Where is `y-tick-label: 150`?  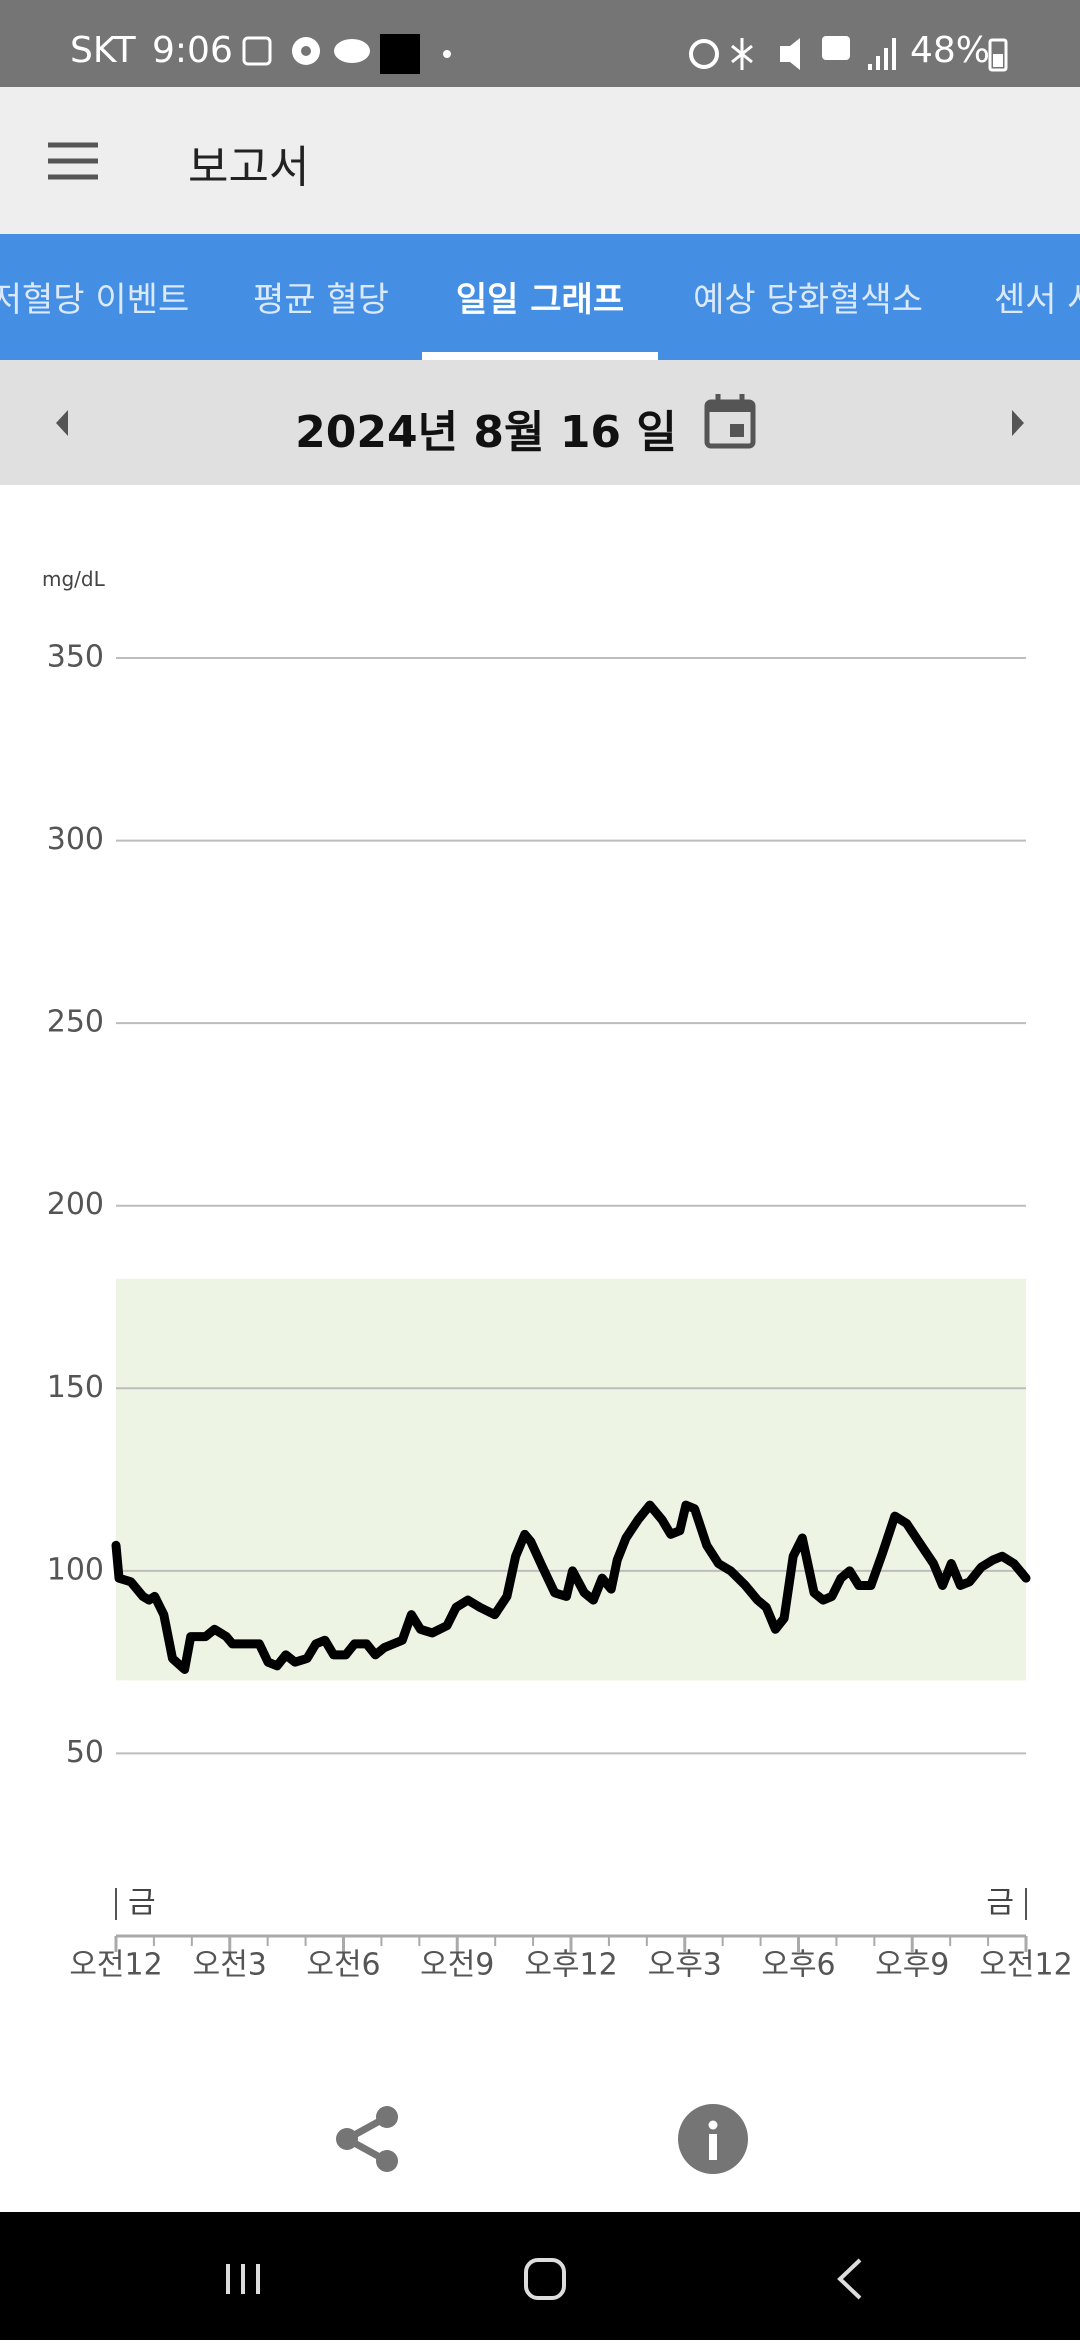
y-tick-label: 150 is located at coordinates (75, 1387).